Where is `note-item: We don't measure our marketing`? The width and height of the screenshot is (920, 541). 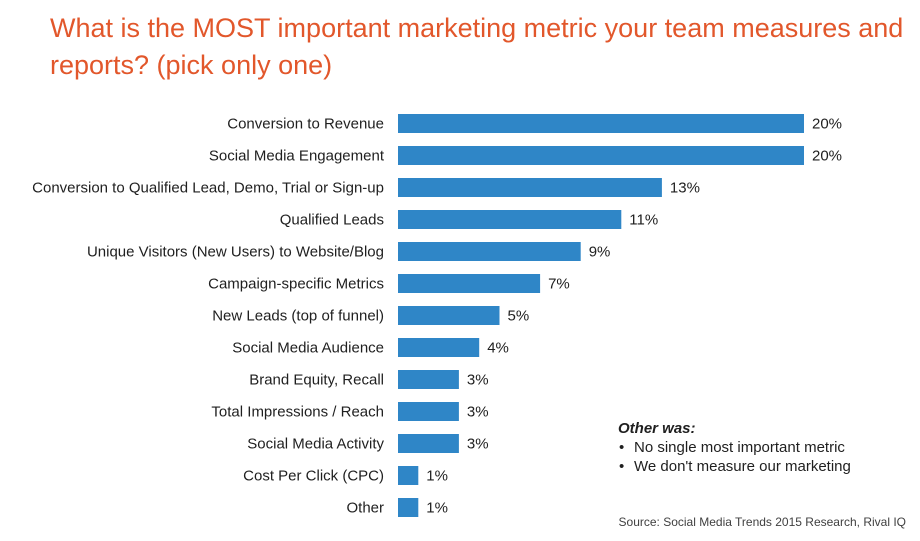 note-item: We don't measure our marketing is located at coordinates (763, 466).